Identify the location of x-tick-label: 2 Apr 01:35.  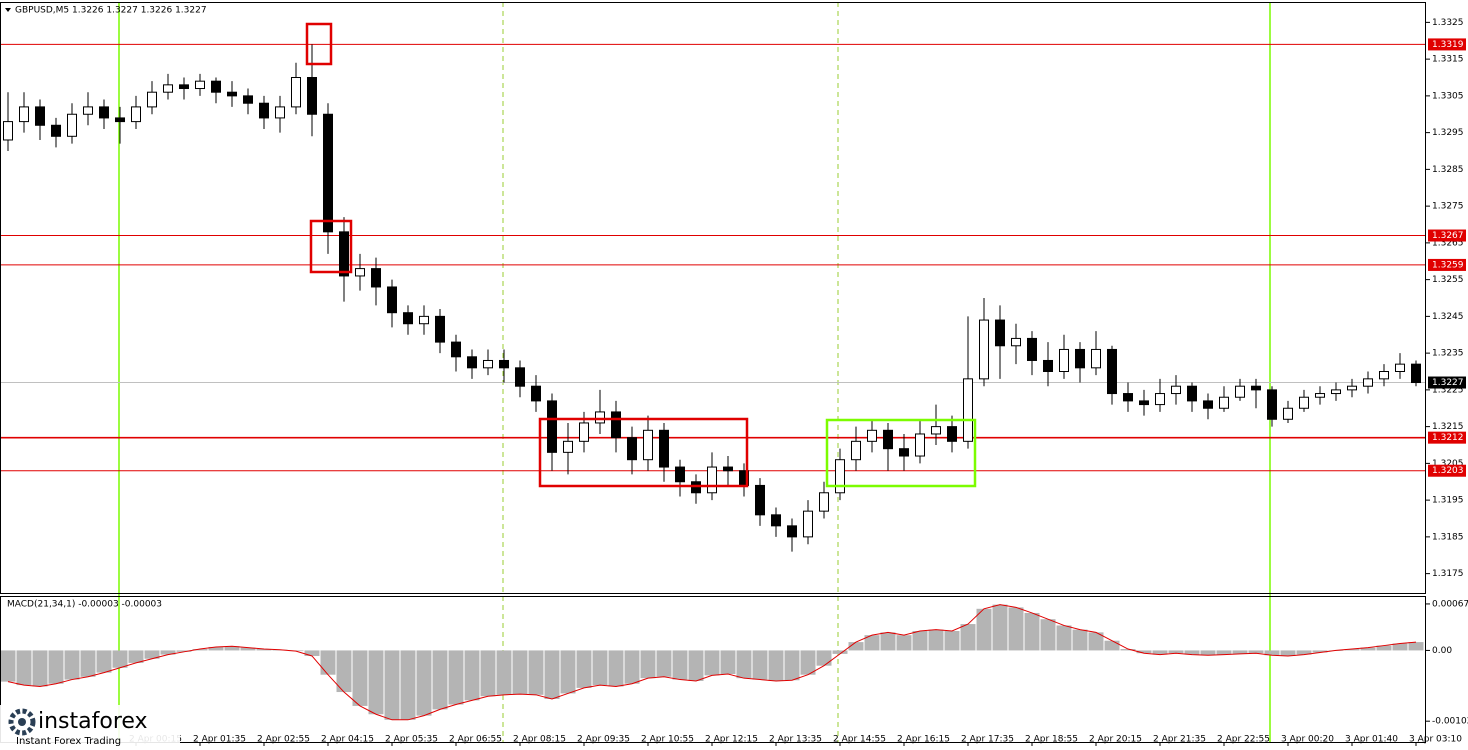
(219, 740).